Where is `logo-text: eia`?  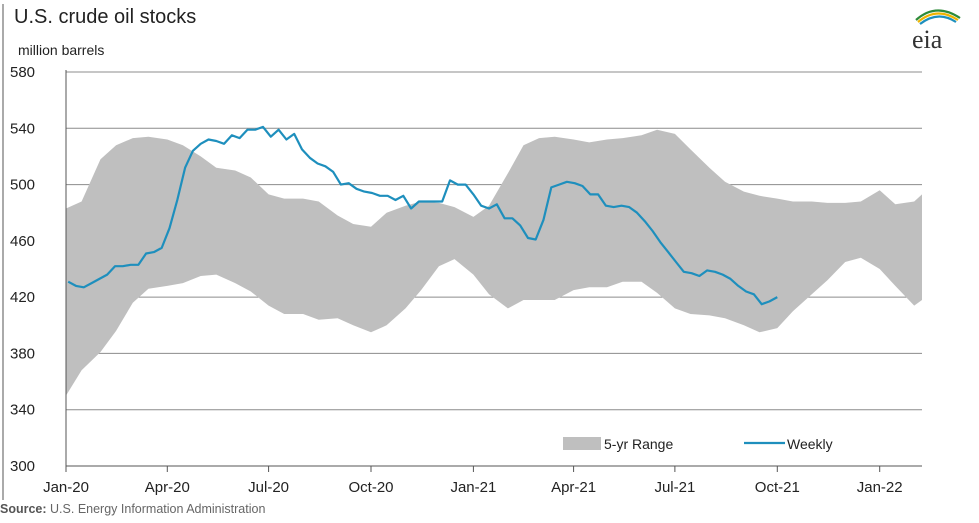 logo-text: eia is located at coordinates (927, 39).